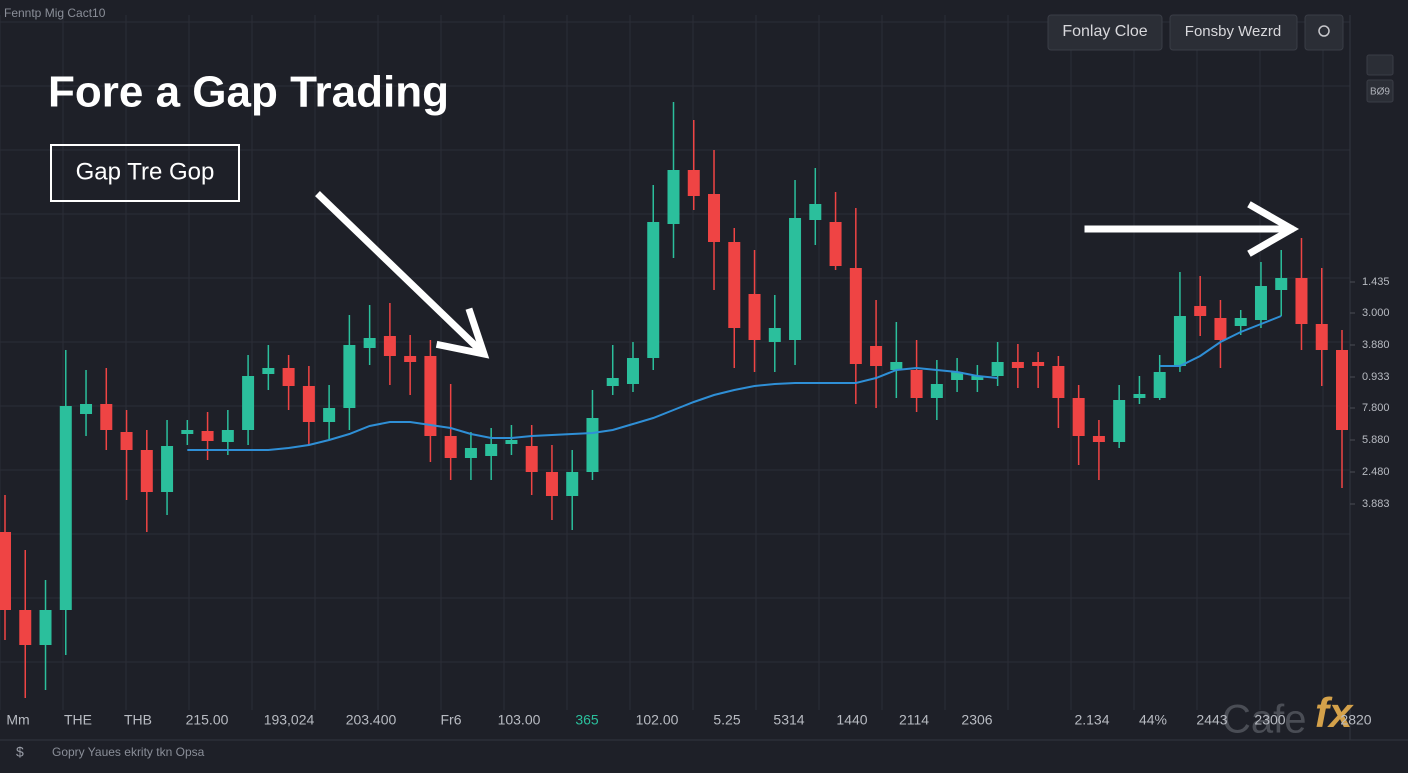 The height and width of the screenshot is (773, 1408). Describe the element at coordinates (17, 720) in the screenshot. I see `x-tick-label: Mm` at that location.